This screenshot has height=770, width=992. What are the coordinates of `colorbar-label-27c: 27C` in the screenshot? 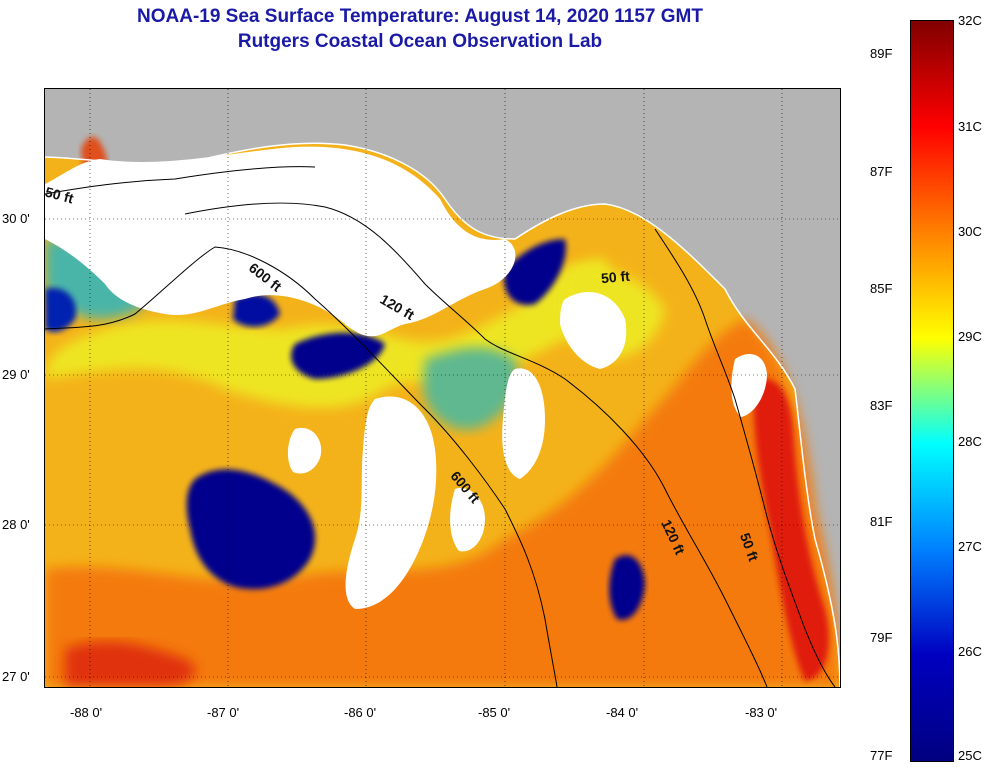 It's located at (970, 546).